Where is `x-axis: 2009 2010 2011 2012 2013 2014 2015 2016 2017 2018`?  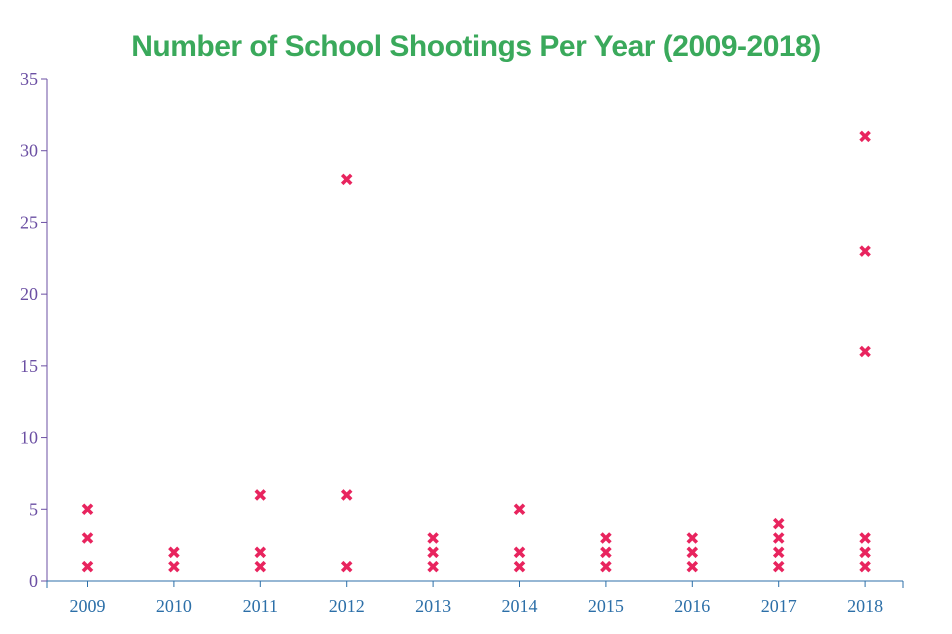
x-axis: 2009 2010 2011 2012 2013 2014 2015 2016 2017 2018 is located at coordinates (475, 598).